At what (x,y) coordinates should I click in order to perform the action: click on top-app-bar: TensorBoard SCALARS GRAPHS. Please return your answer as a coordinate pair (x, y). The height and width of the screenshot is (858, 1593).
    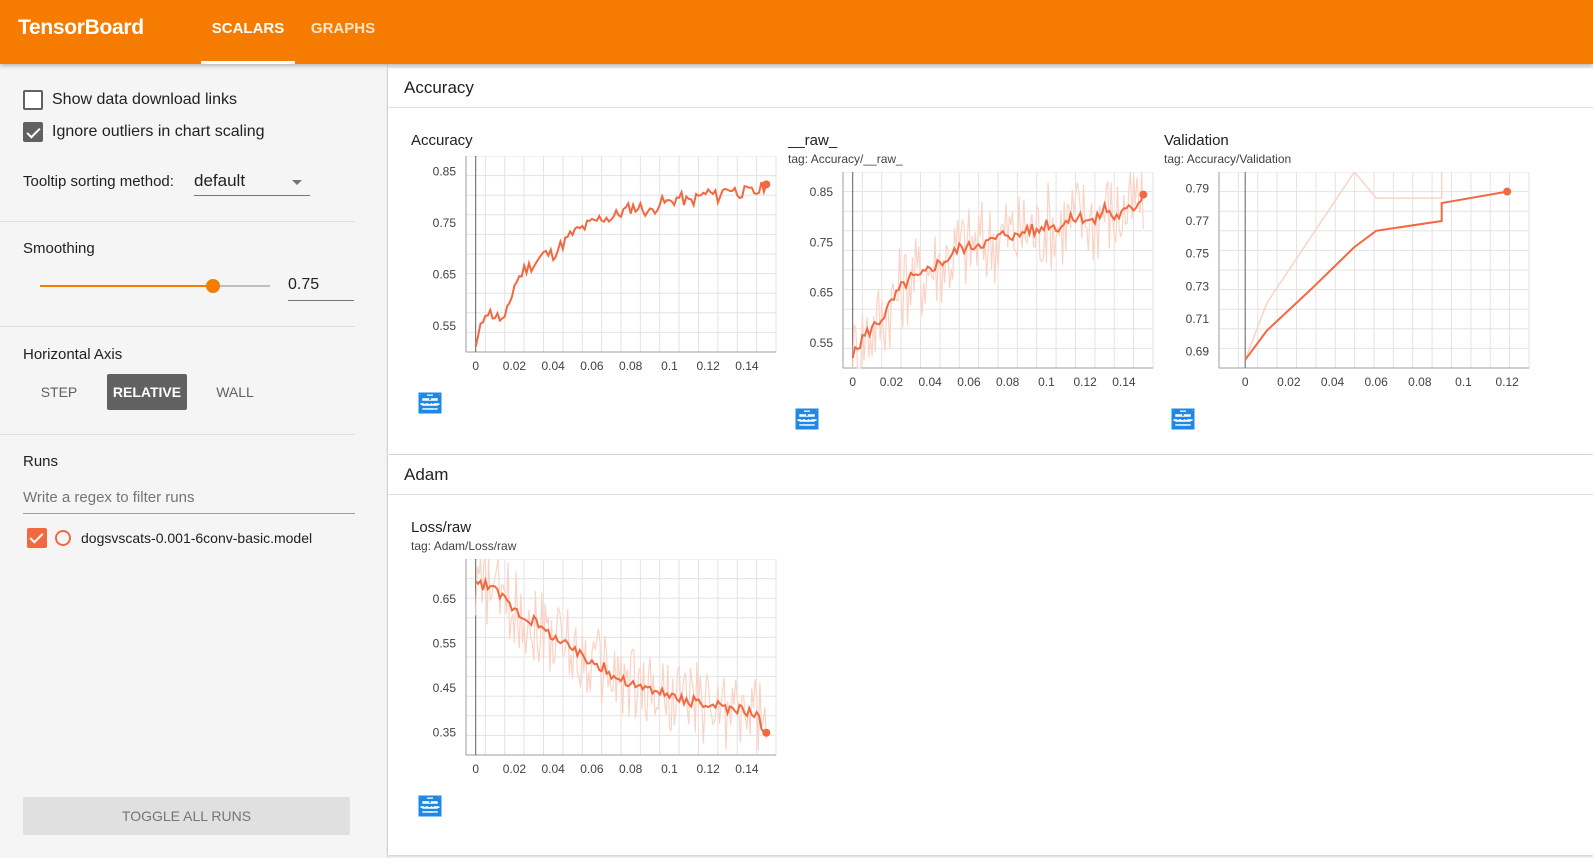
    Looking at the image, I should click on (796, 32).